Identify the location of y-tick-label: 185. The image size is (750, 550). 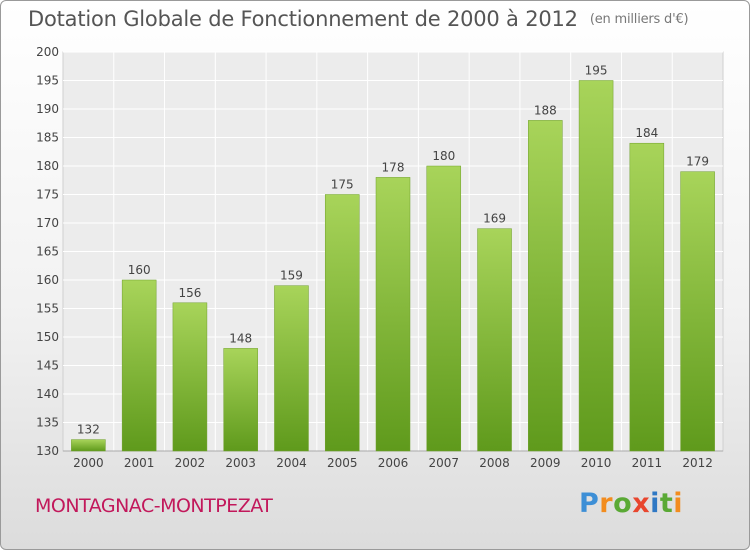
(47, 138).